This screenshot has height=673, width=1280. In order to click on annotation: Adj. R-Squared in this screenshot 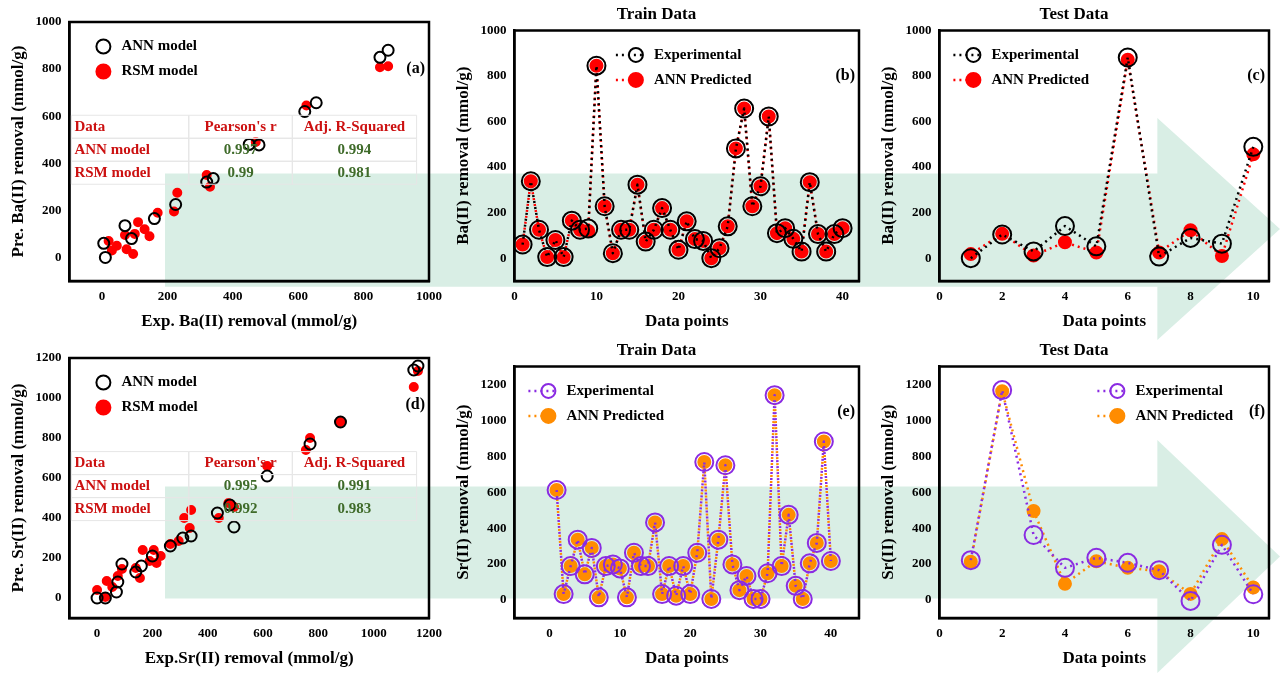, I will do `click(354, 461)`.